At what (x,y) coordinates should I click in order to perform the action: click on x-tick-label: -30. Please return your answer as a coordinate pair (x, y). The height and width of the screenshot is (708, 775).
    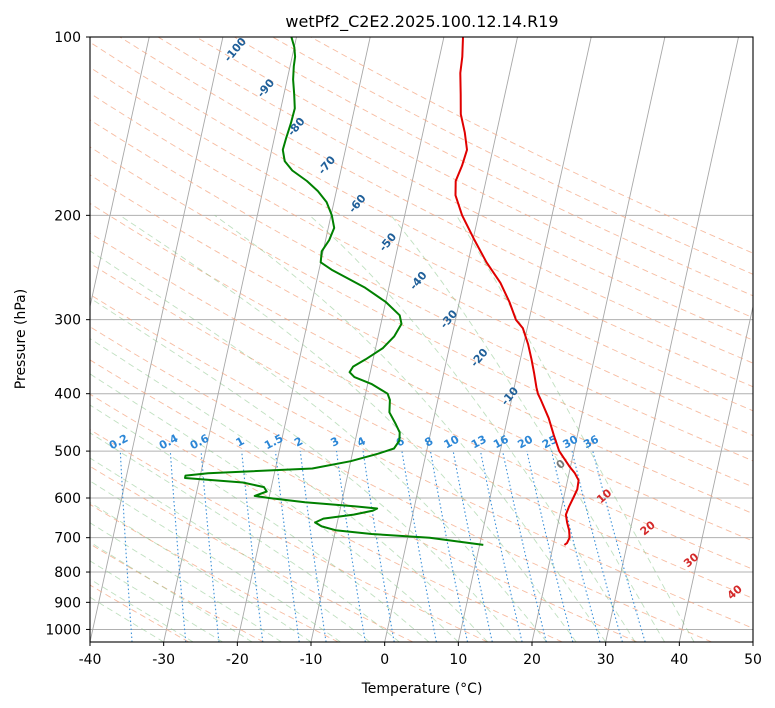
    Looking at the image, I should click on (163, 660).